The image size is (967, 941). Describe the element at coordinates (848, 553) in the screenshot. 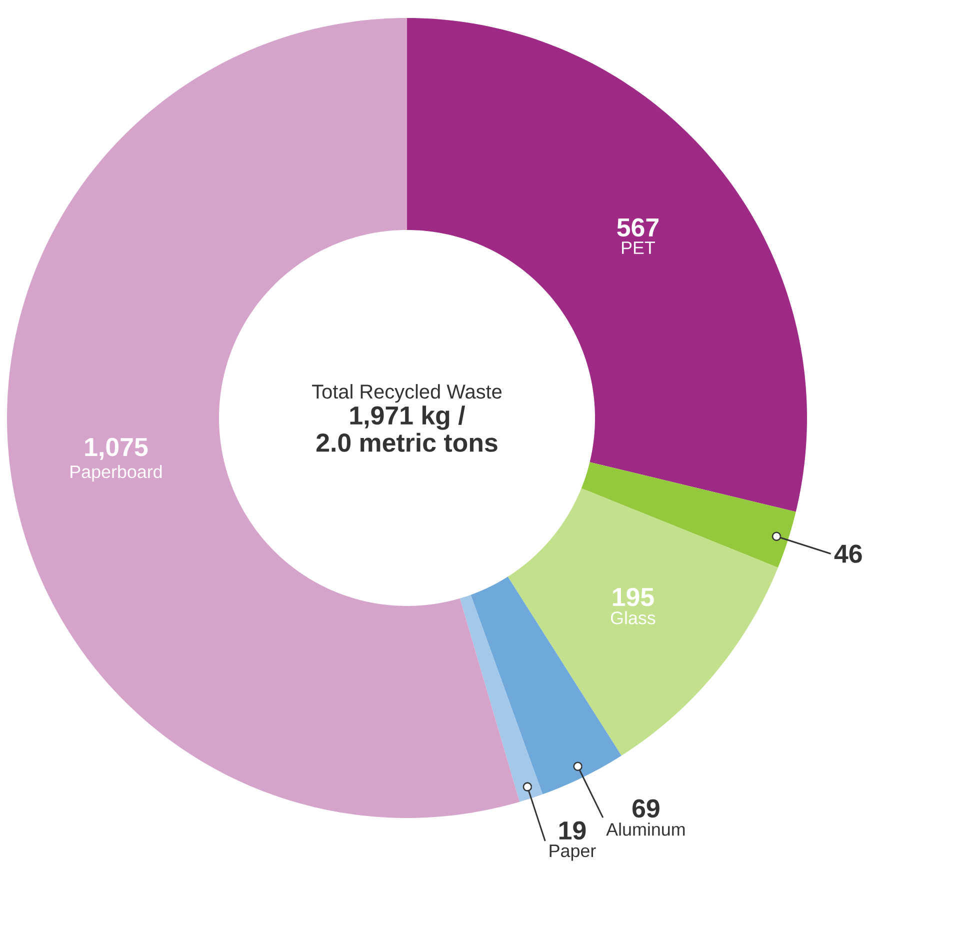

I see `data-label: 46` at that location.